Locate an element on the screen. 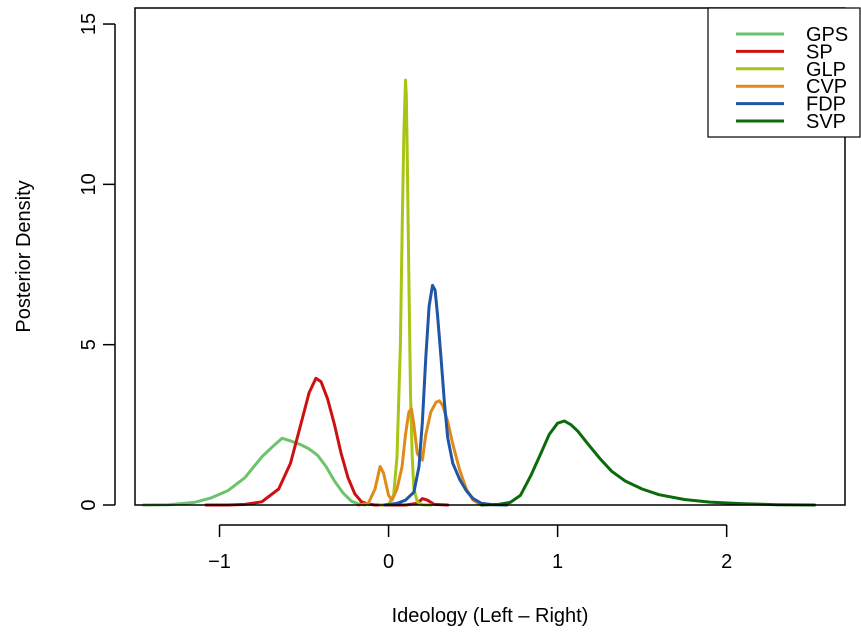  y-axis-label: Posterior Density is located at coordinates (24, 256).